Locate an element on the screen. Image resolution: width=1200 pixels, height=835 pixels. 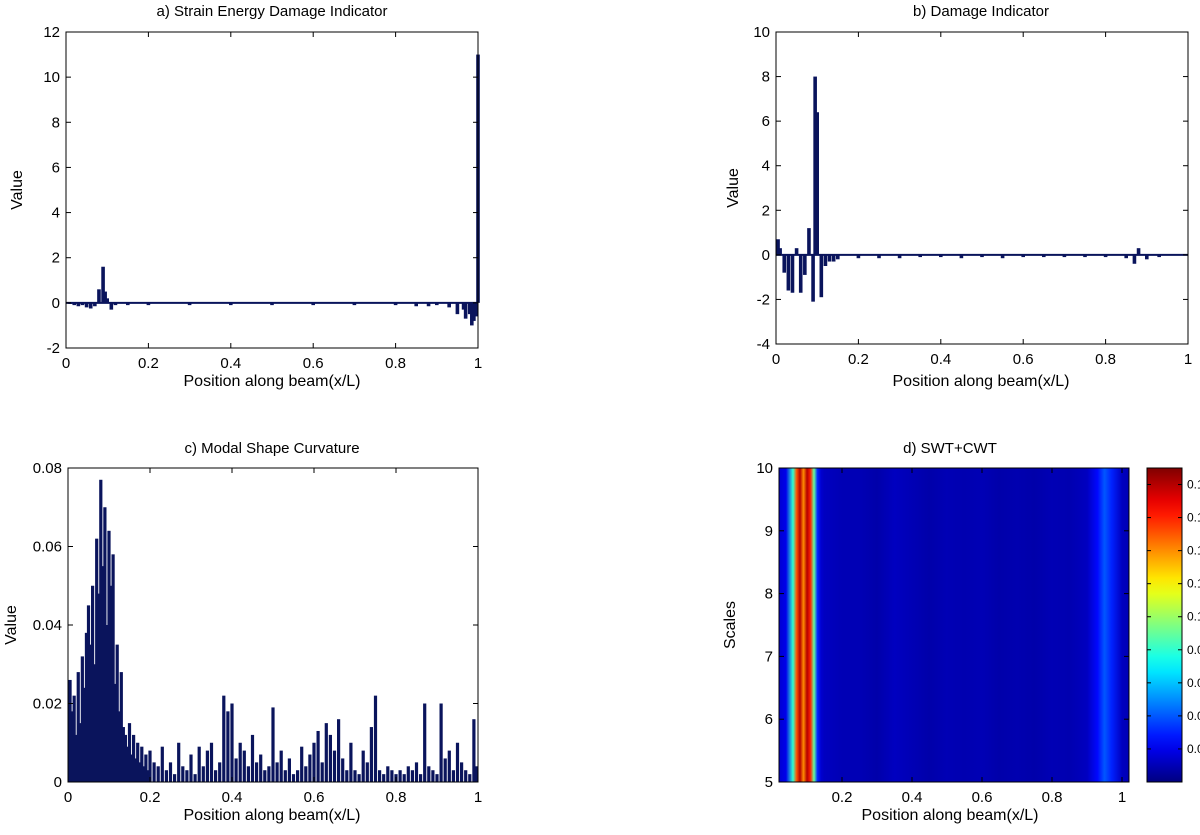
colorbar-tick-label: 0.16 is located at coordinates (1193, 518).